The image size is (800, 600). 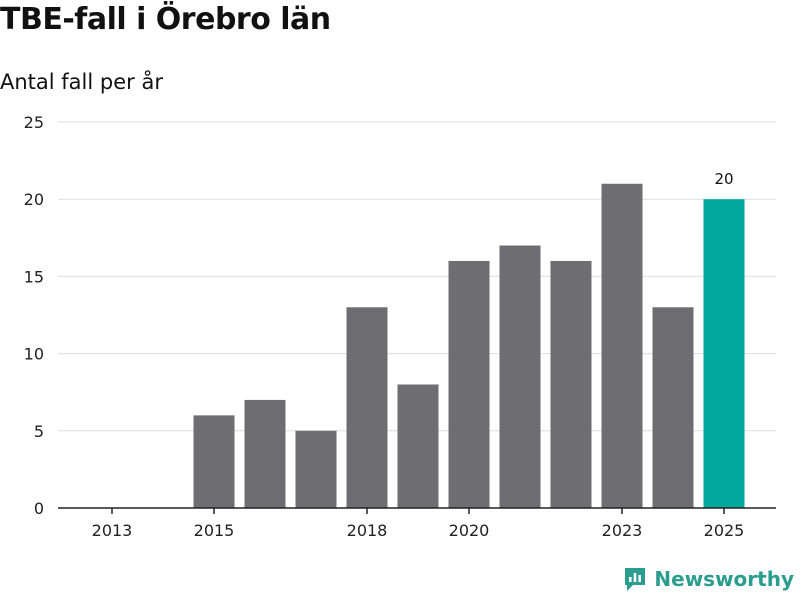 I want to click on y-tick-label: 10, so click(x=34, y=354).